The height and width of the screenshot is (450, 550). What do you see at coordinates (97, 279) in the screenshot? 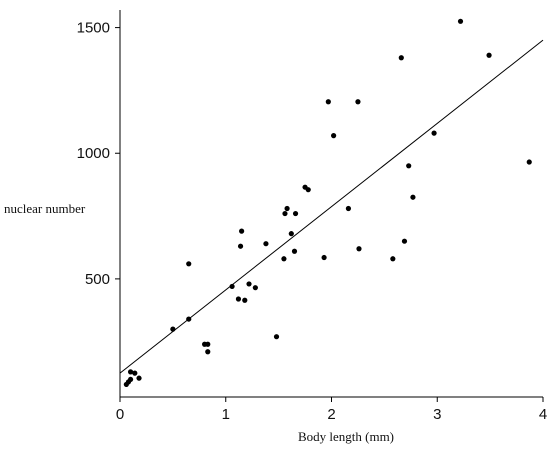
I see `y-tick-label: 500` at bounding box center [97, 279].